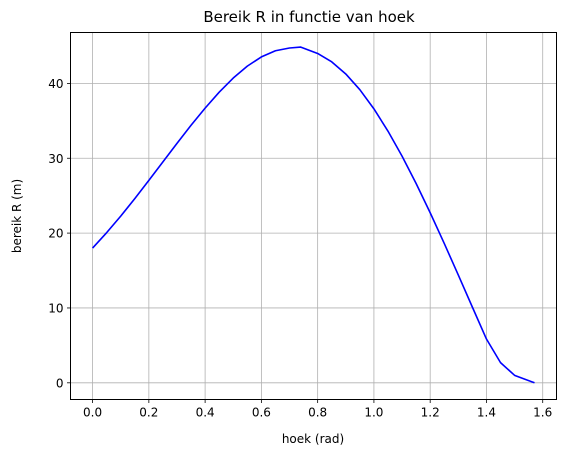 This screenshot has height=455, width=562. What do you see at coordinates (55, 159) in the screenshot?
I see `y-tick-label: 30` at bounding box center [55, 159].